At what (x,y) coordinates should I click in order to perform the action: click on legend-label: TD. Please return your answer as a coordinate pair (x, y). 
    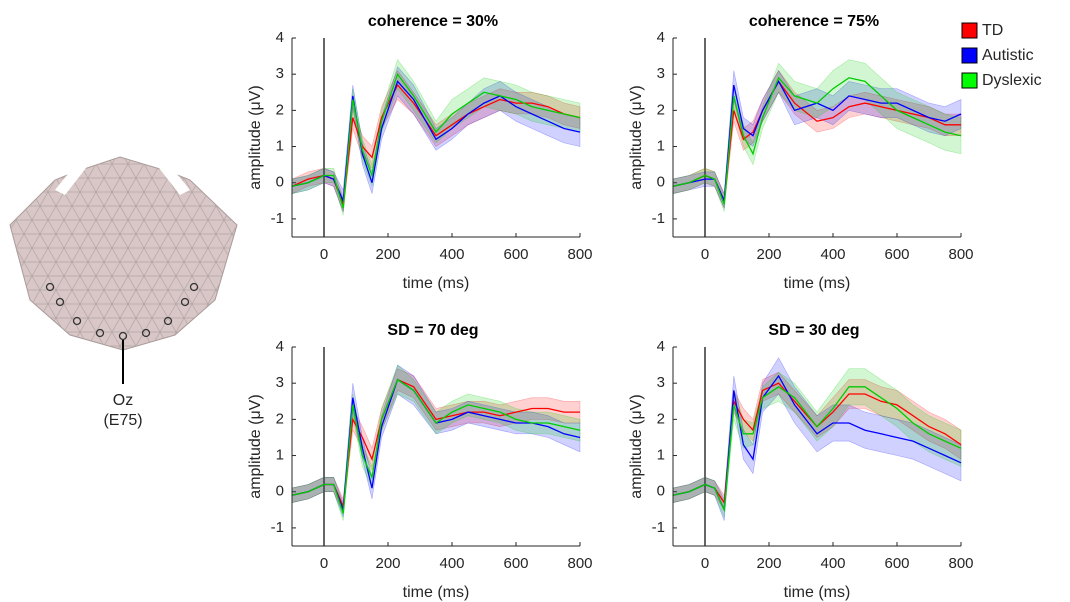
    Looking at the image, I should click on (992, 30).